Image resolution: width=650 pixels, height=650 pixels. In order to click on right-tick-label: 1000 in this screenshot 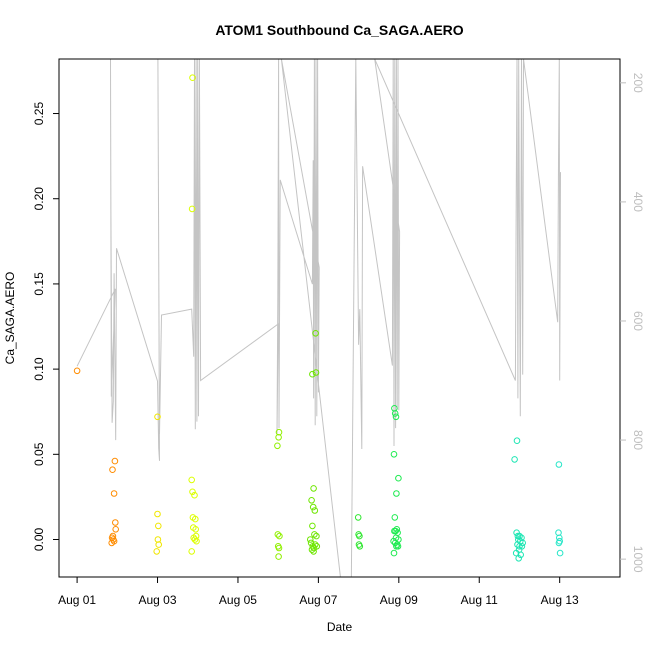, I will do `click(638, 559)`.